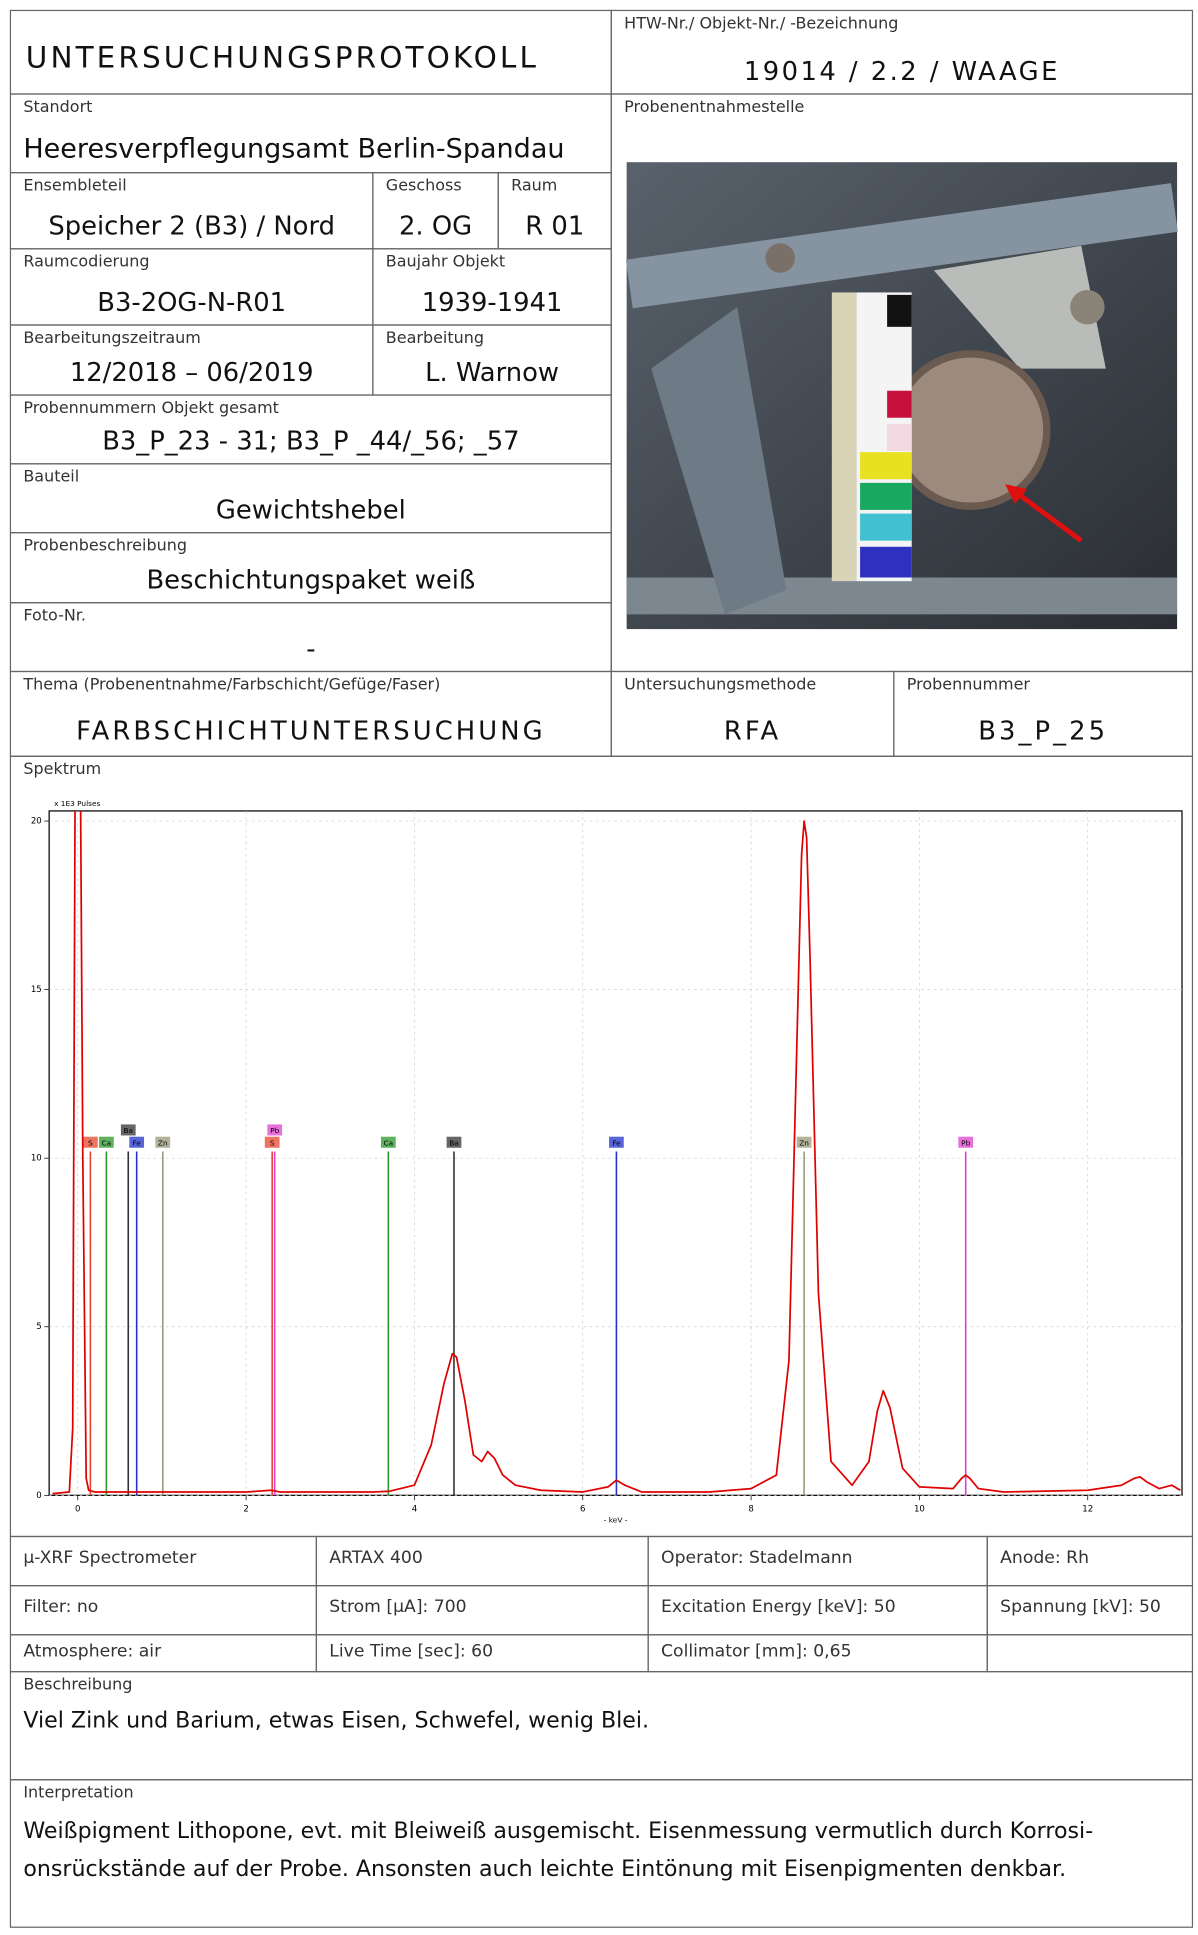 The image size is (1198, 1935). Describe the element at coordinates (492, 302) in the screenshot. I see `field-value: 1939-1941` at that location.